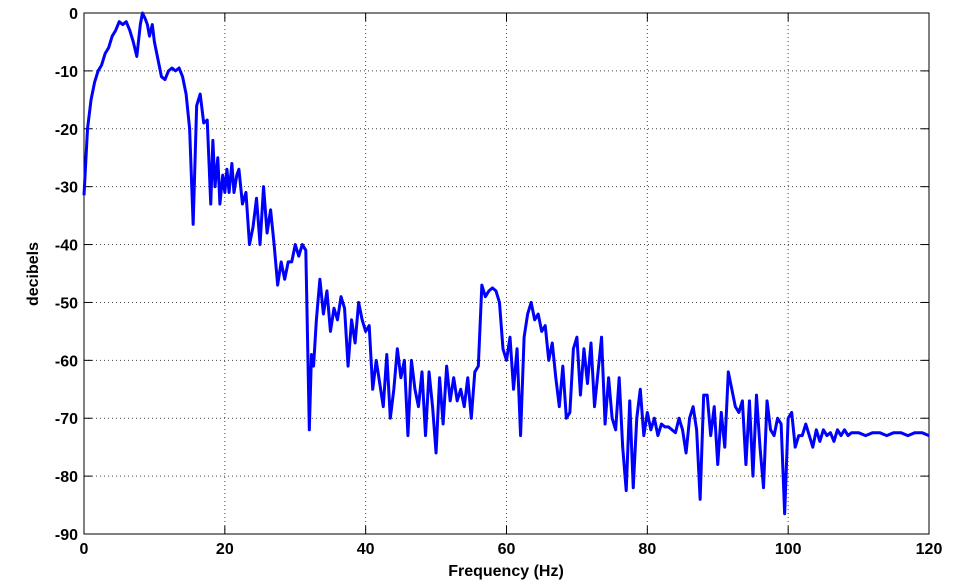  What do you see at coordinates (66, 535) in the screenshot?
I see `y-tick-label: -90` at bounding box center [66, 535].